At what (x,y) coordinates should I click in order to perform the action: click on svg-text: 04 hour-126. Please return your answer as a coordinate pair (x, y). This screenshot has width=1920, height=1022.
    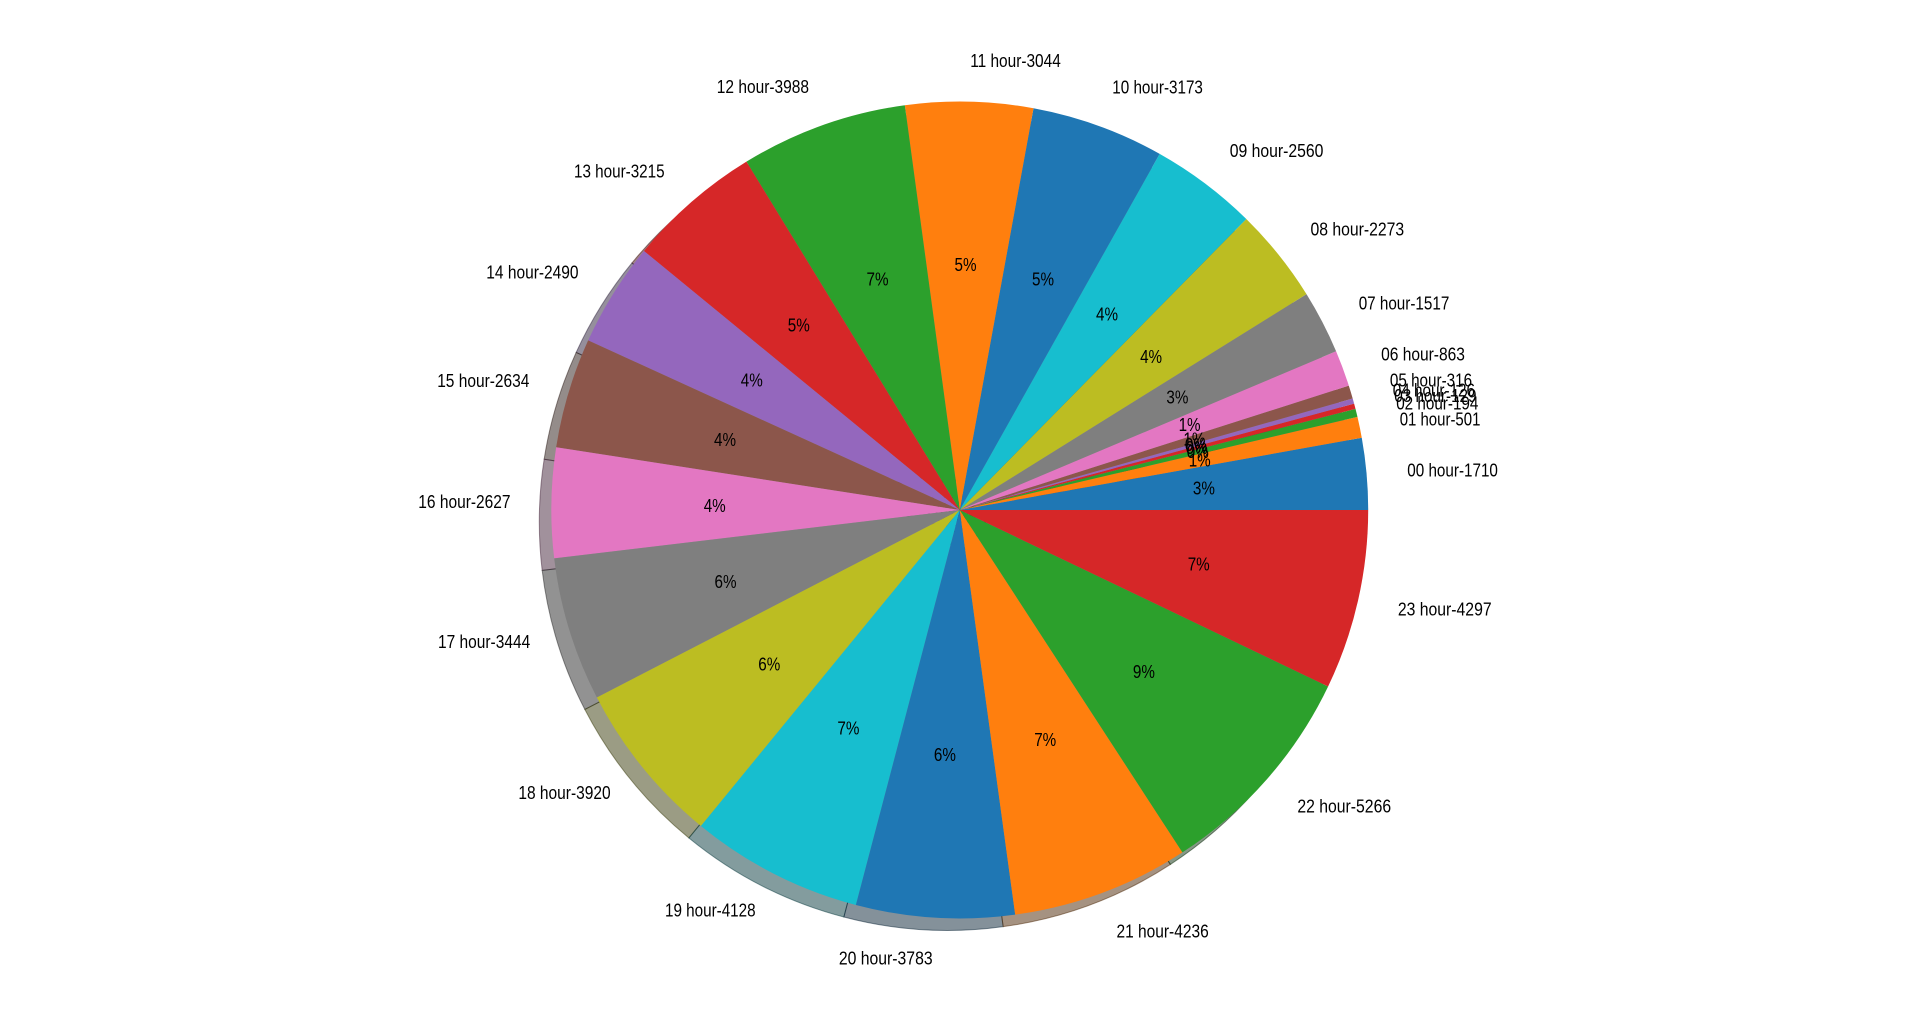
    Looking at the image, I should click on (1434, 390).